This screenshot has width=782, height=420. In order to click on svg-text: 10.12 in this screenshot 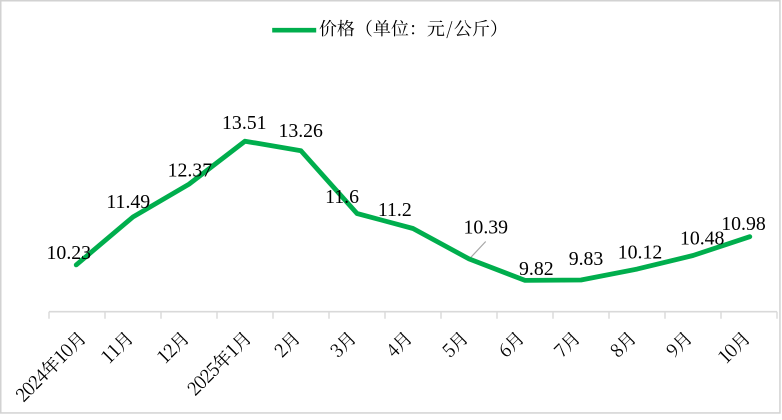, I will do `click(640, 253)`.